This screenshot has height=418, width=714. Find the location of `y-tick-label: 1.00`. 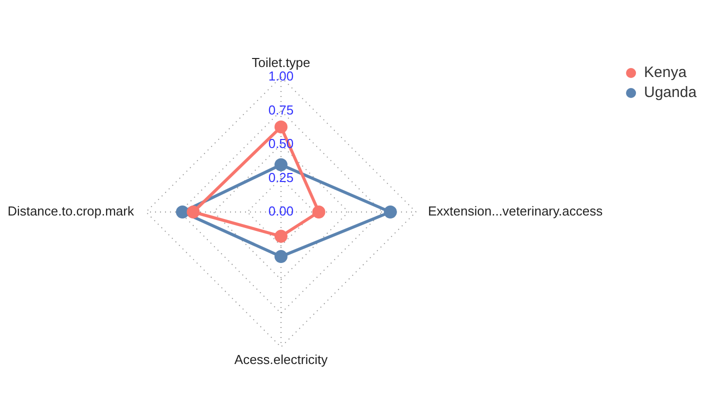

y-tick-label: 1.00 is located at coordinates (281, 76).